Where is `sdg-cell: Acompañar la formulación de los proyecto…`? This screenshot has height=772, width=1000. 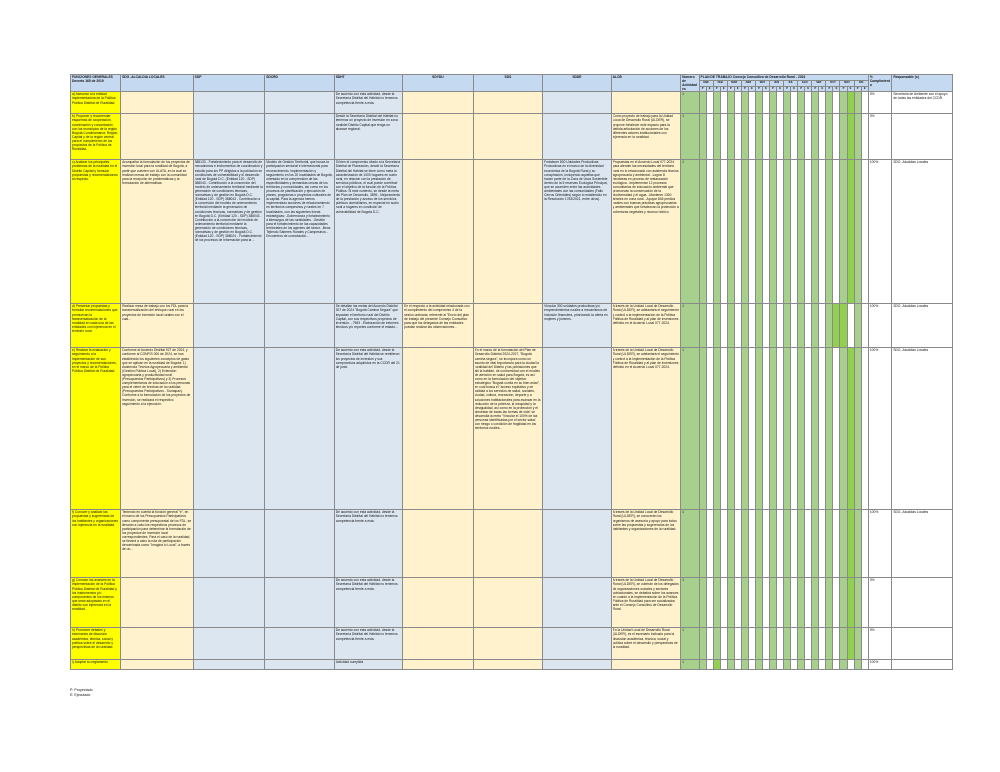 sdg-cell: Acompañar la formulación de los proyecto… is located at coordinates (157, 232).